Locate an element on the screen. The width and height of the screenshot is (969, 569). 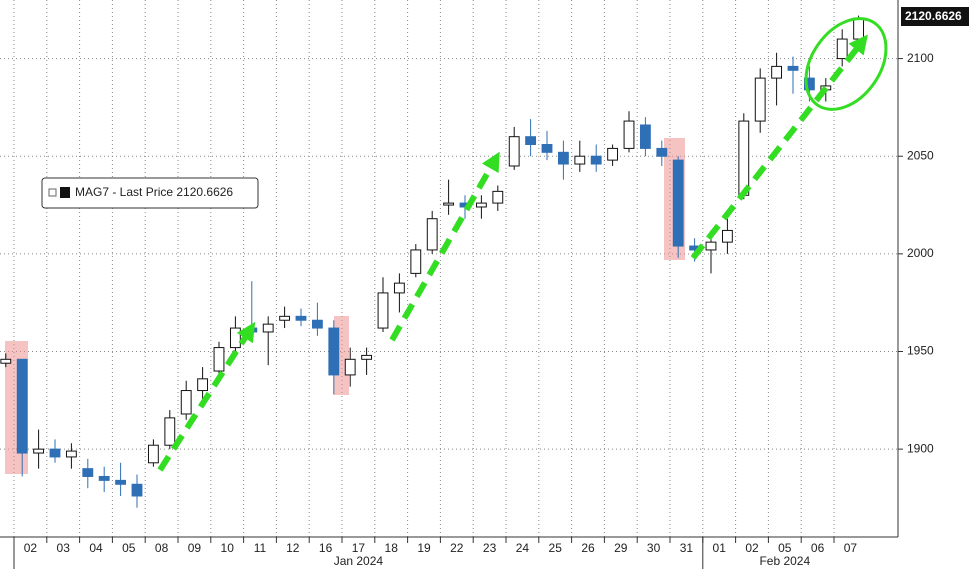
legend-swatch is located at coordinates (65, 192).